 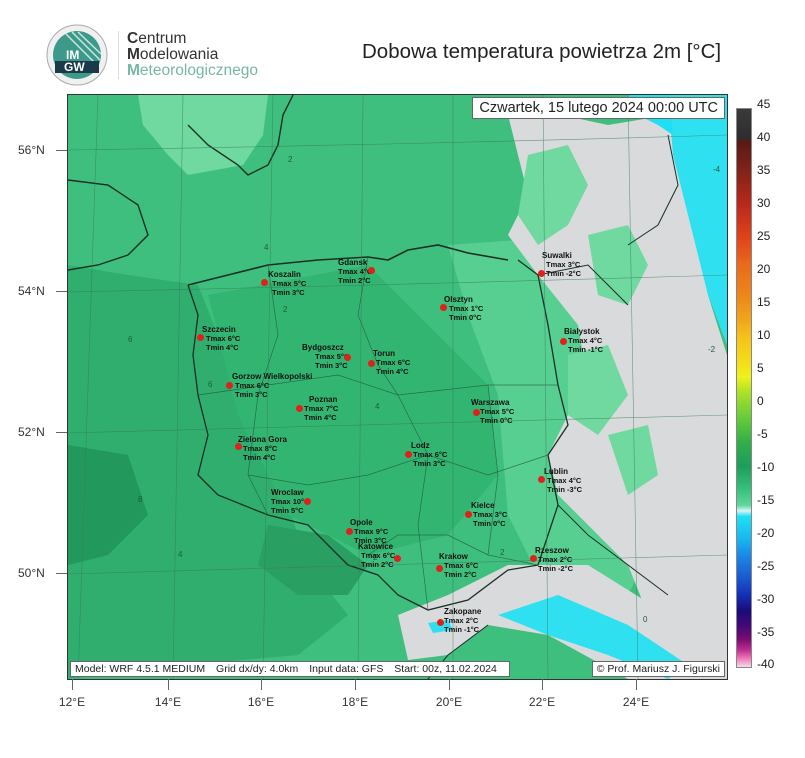 What do you see at coordinates (598, 108) in the screenshot?
I see `forecast-datetime: Czwartek, 15 lutego 2024 00:00 UTC` at bounding box center [598, 108].